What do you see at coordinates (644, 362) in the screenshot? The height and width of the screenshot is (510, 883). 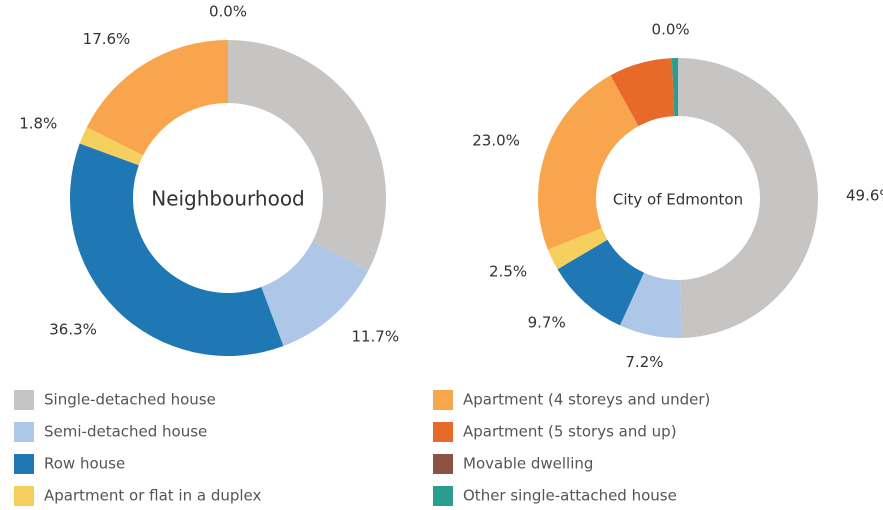 I see `data-label: 7.2%` at bounding box center [644, 362].